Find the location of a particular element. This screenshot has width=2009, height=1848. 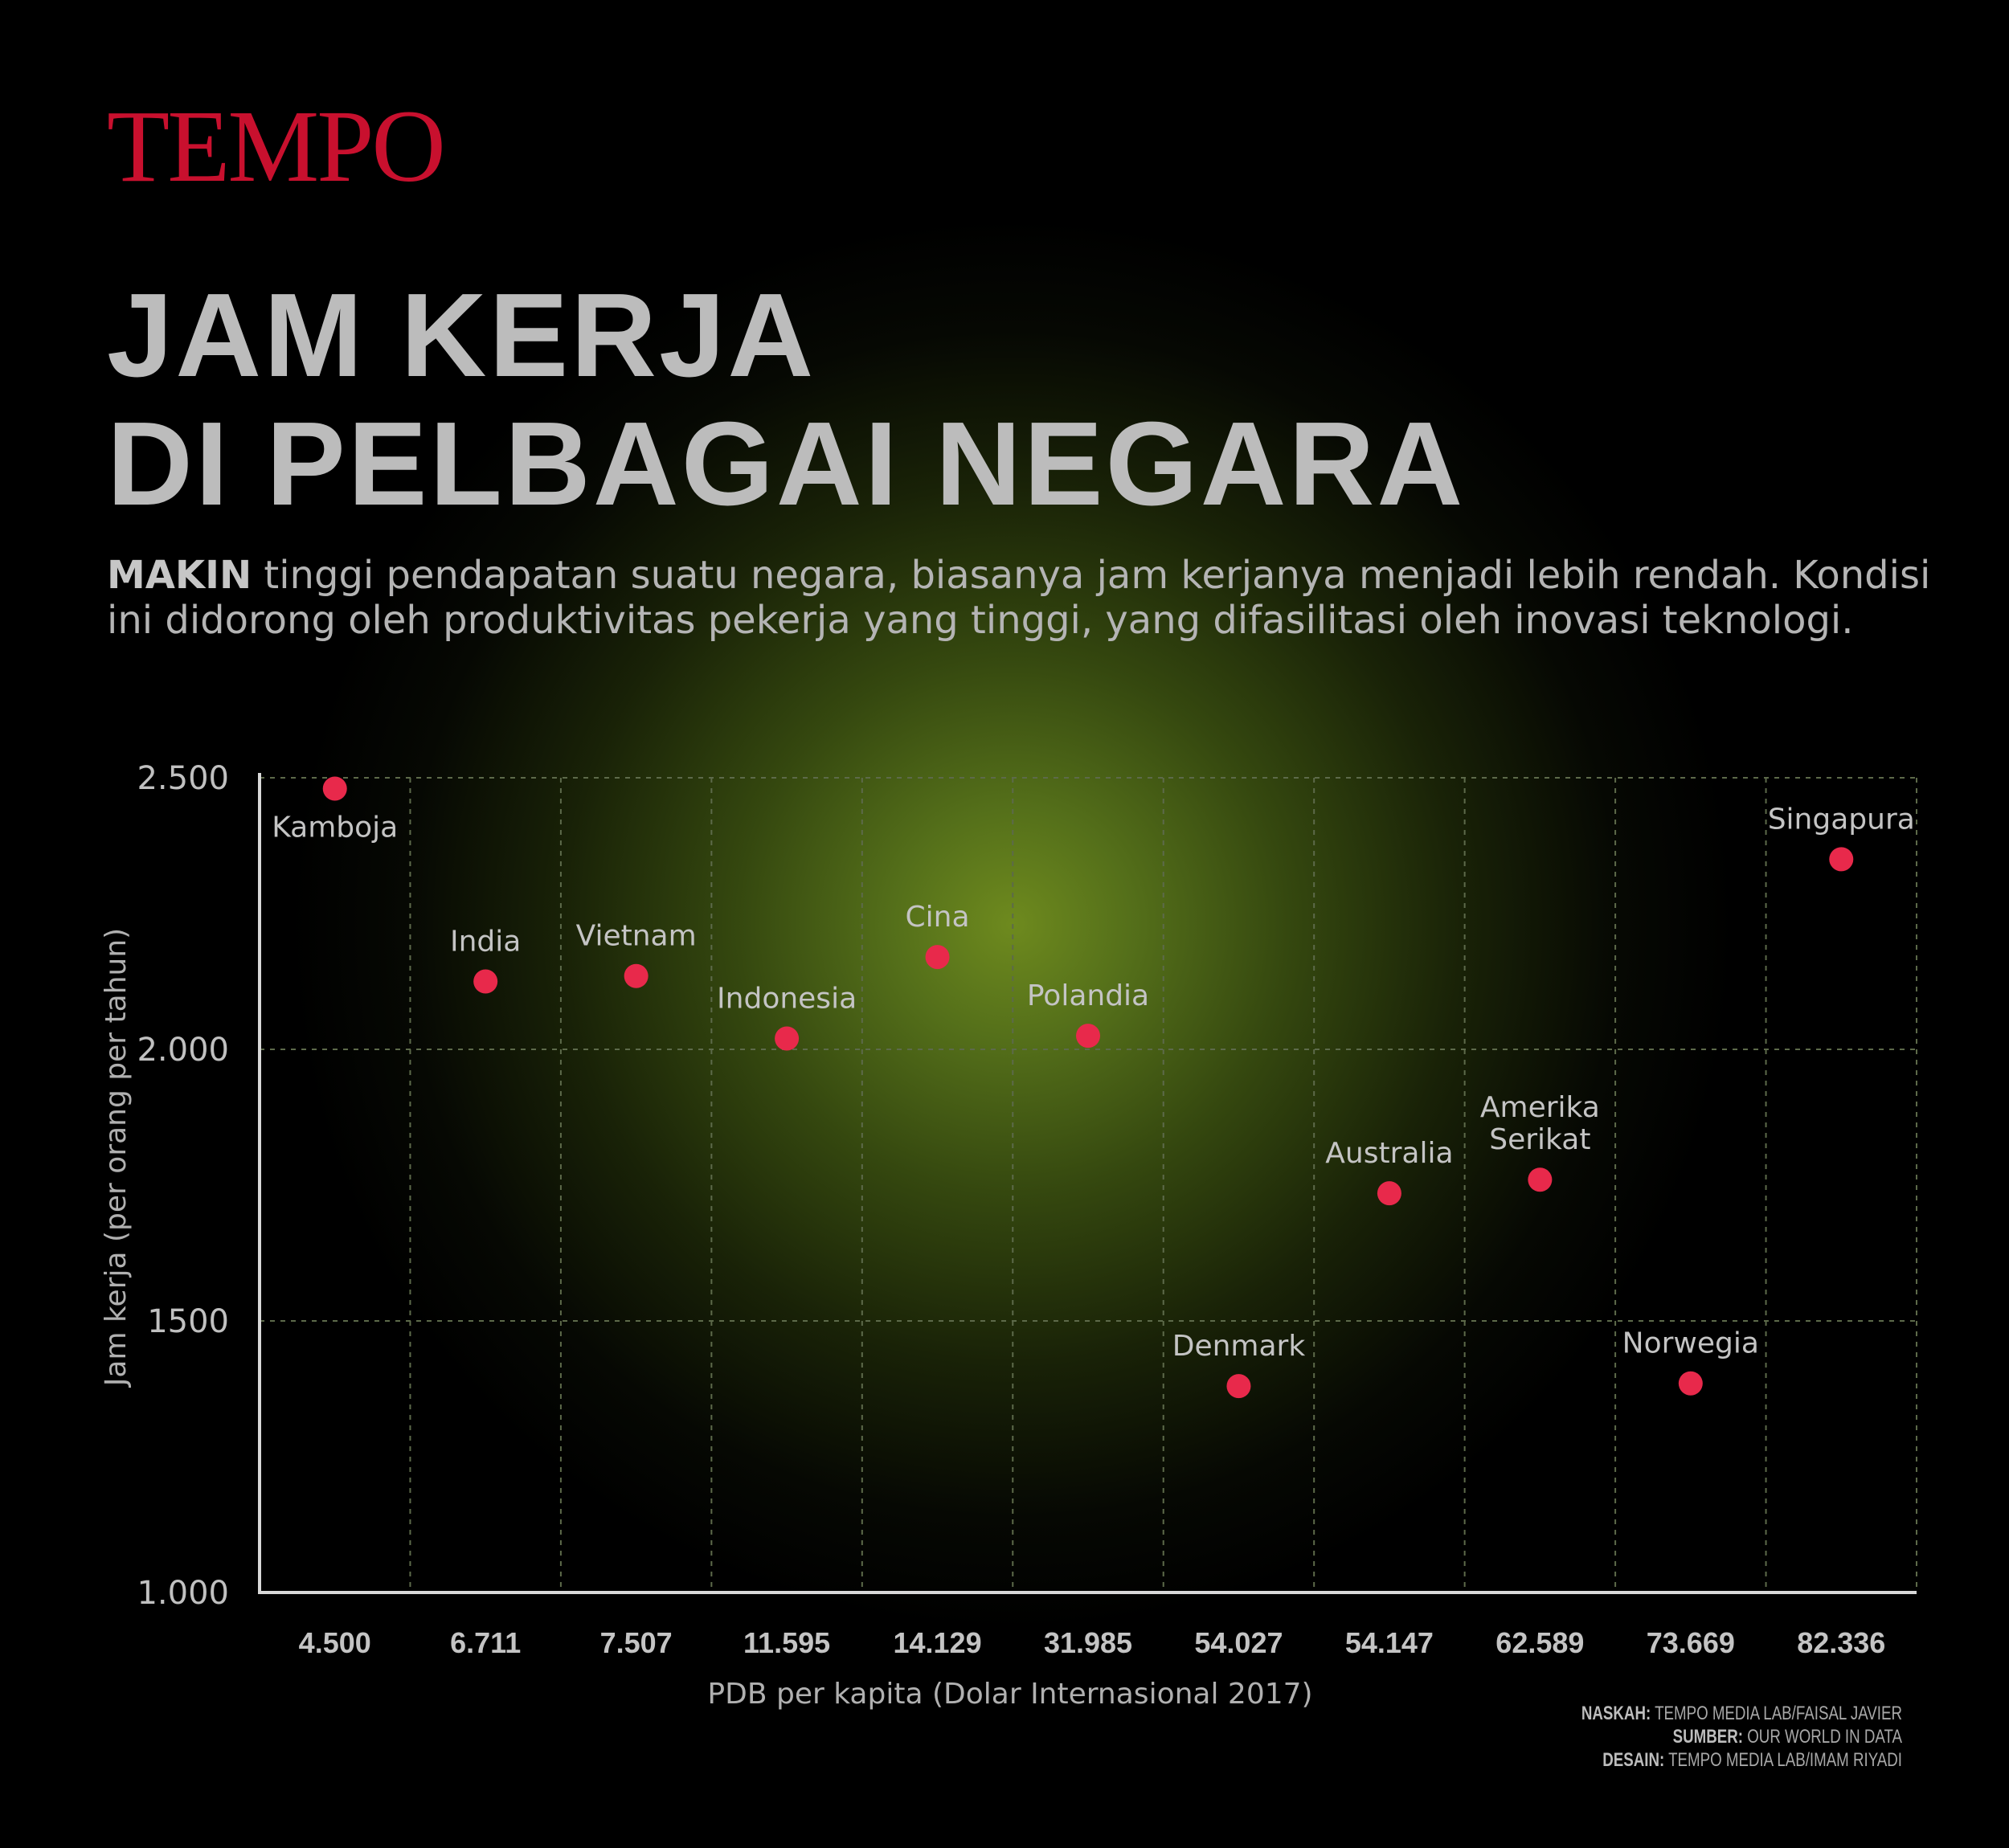

data-point-label: Denmark is located at coordinates (1239, 1346).